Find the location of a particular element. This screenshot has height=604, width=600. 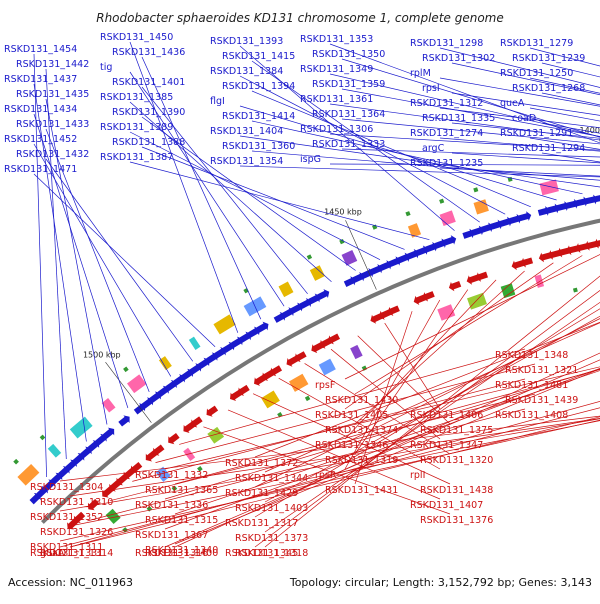

reverse-gene-label: RSKD131_1326 is located at coordinates (76, 532).